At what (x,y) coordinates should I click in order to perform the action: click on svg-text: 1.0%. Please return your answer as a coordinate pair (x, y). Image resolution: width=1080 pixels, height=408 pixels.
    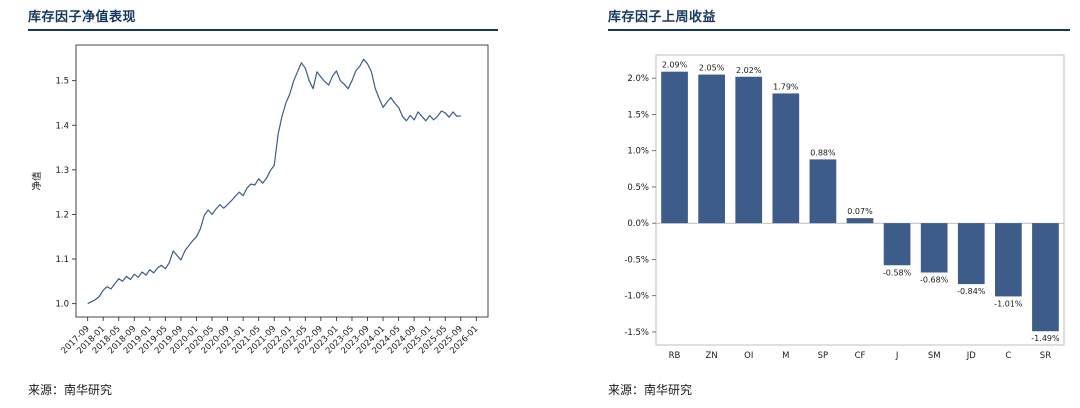
    Looking at the image, I should click on (638, 152).